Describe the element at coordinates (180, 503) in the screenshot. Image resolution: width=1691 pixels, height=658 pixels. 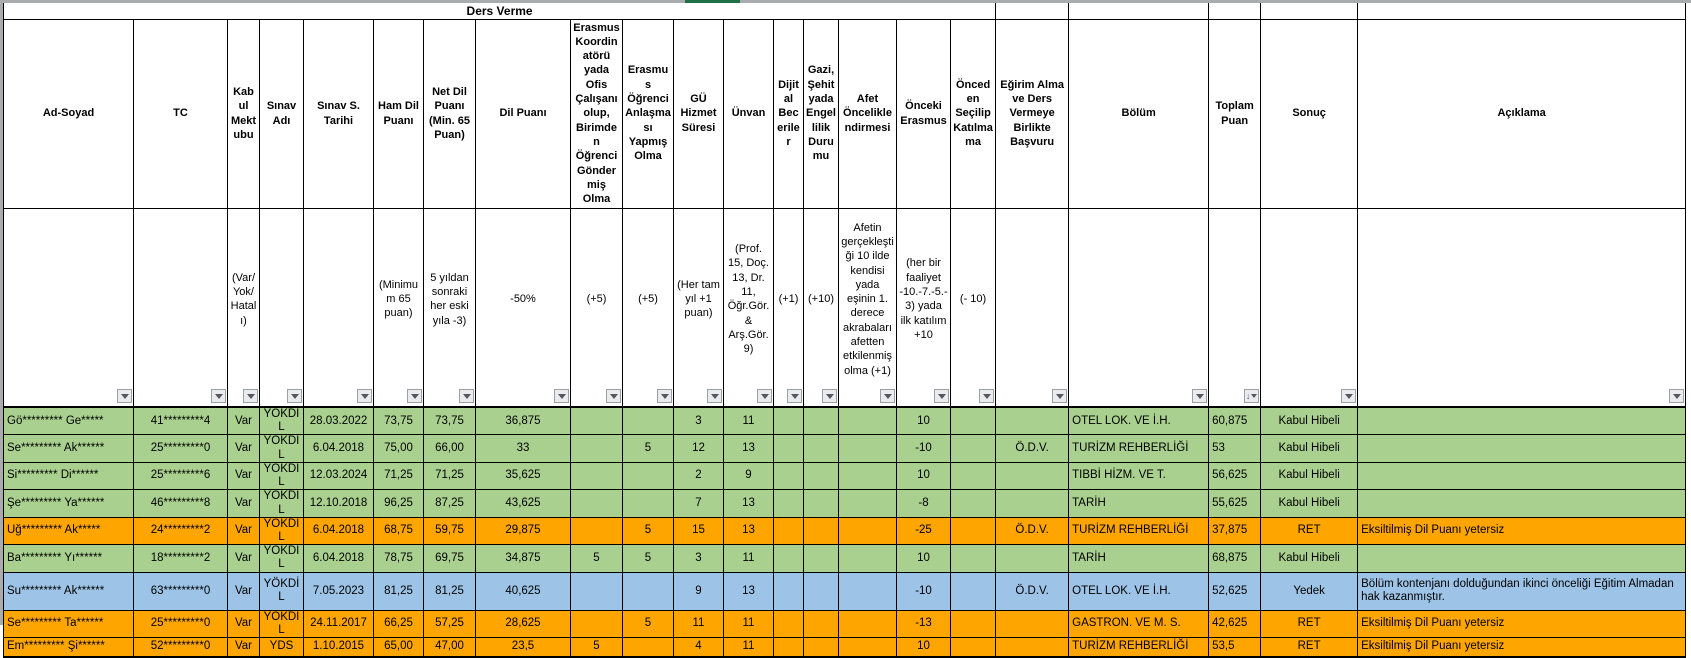
I see `cell-tc: 46*********8` at that location.